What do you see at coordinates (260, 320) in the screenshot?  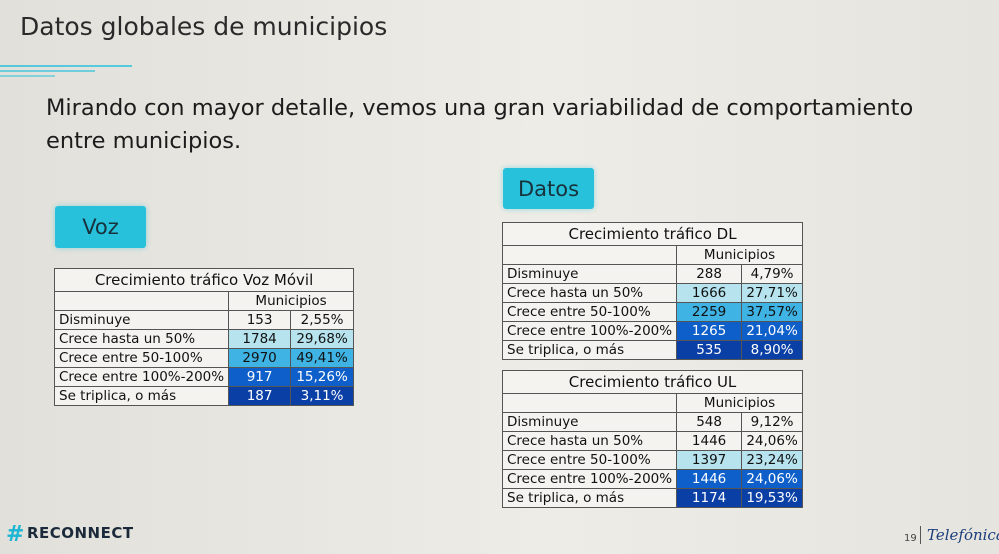 I see `row-count: 153` at bounding box center [260, 320].